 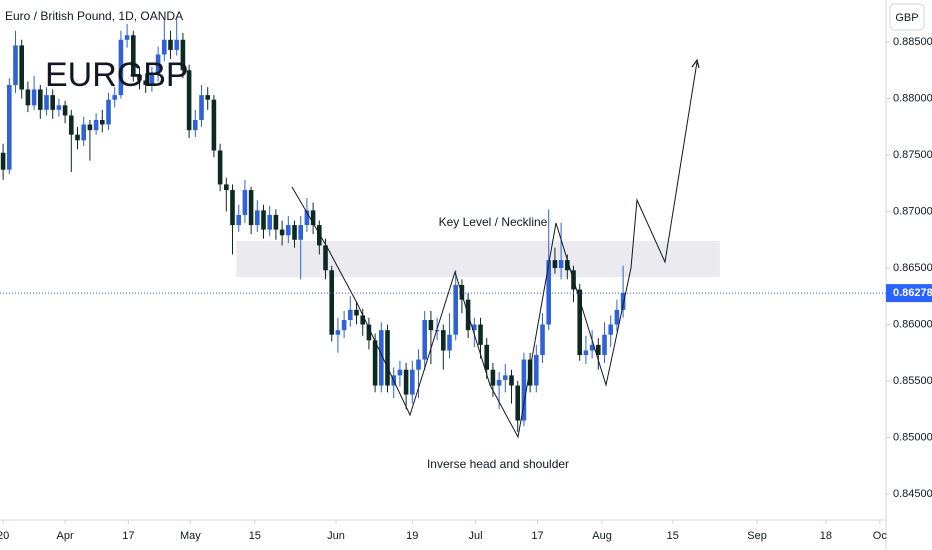 I want to click on last-price-label: 0.86278, so click(x=912, y=293).